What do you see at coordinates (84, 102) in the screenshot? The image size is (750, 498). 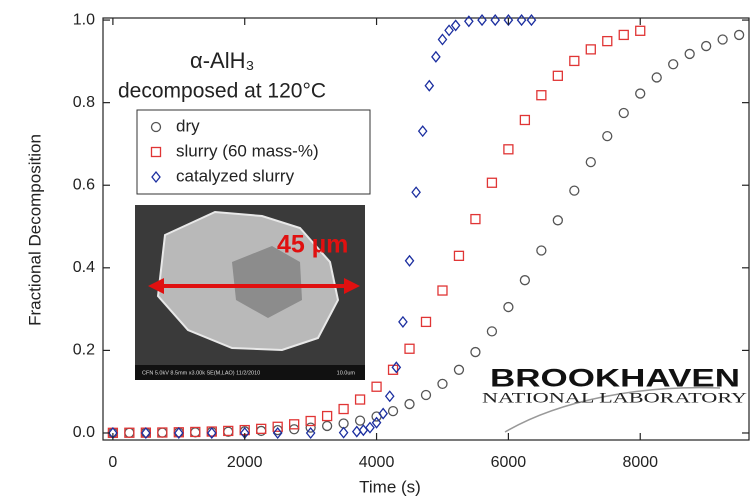 I see `y-tick-label: 0.8` at bounding box center [84, 102].